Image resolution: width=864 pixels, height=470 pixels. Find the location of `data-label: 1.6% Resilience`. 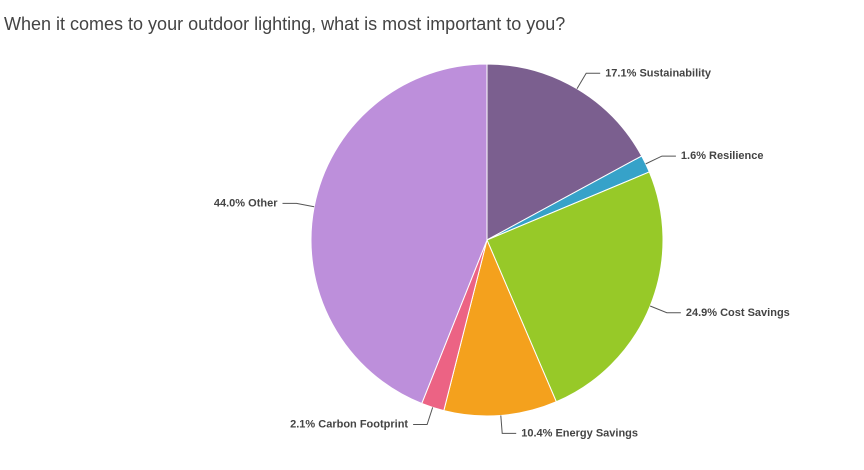

data-label: 1.6% Resilience is located at coordinates (722, 156).